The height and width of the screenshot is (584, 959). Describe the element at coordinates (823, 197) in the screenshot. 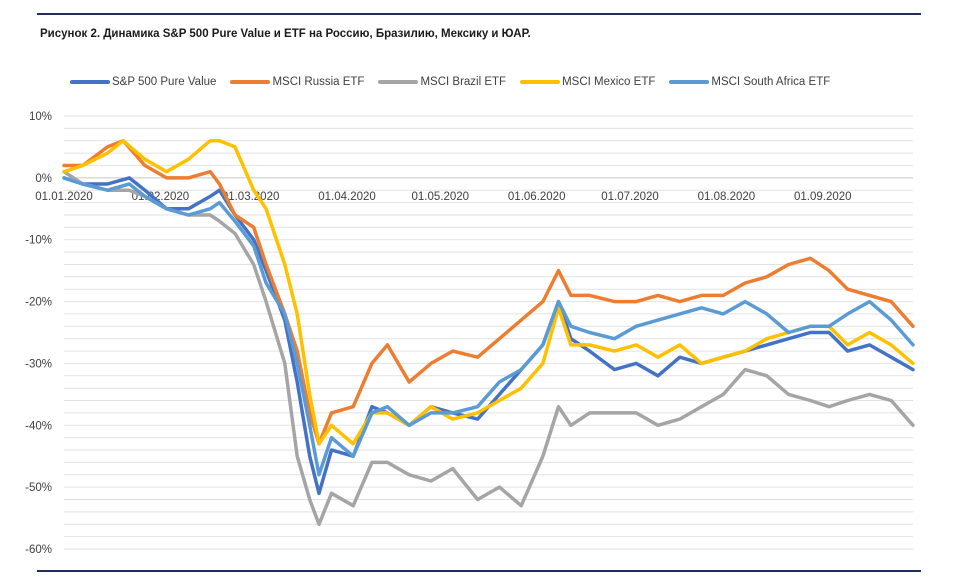

I see `x-tick-label: 01.09.2020` at that location.